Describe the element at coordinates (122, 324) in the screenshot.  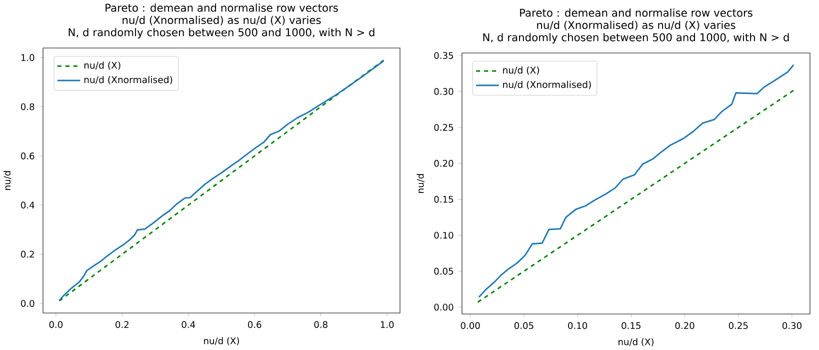
I see `x-tick-label: 0.2` at that location.